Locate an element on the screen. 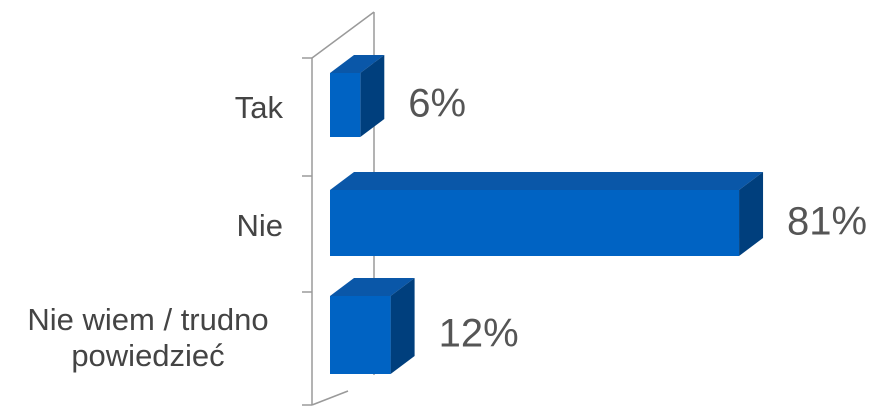 This screenshot has height=410, width=873. category-label: Tak is located at coordinates (259, 107).